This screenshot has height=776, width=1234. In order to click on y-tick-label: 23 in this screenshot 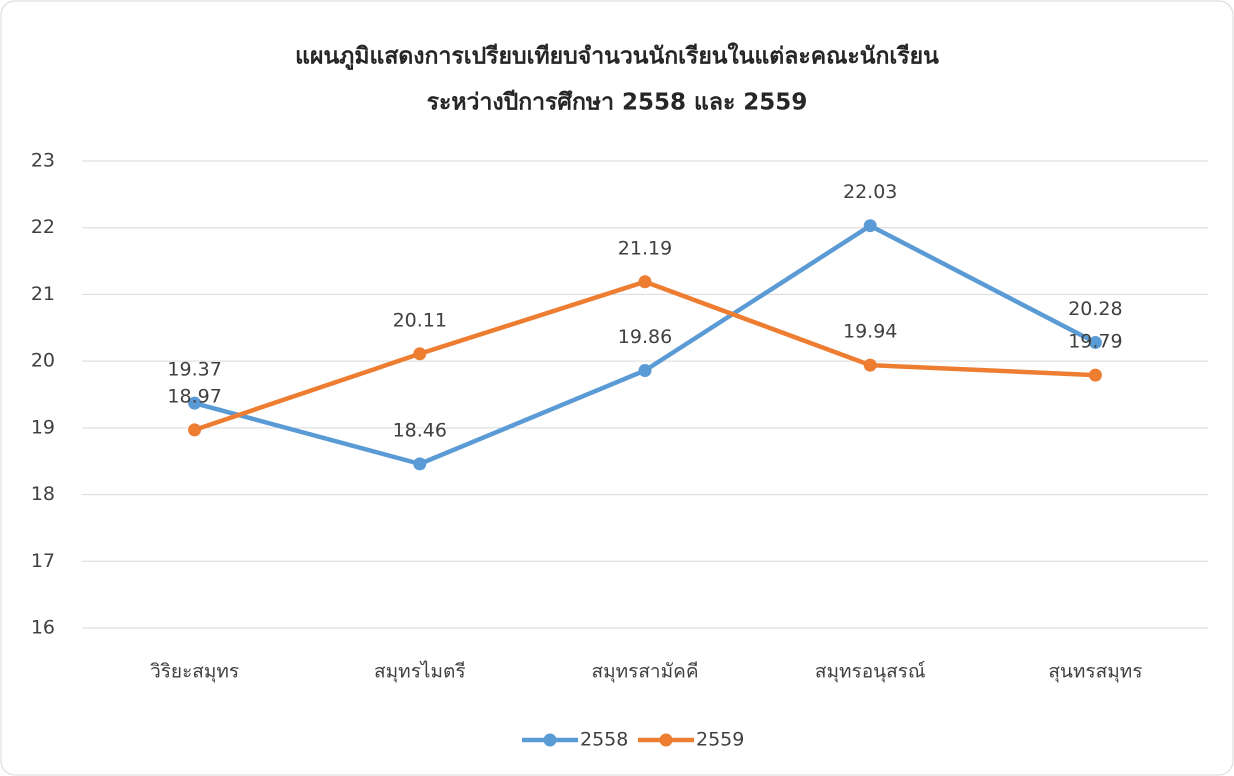, I will do `click(43, 161)`.